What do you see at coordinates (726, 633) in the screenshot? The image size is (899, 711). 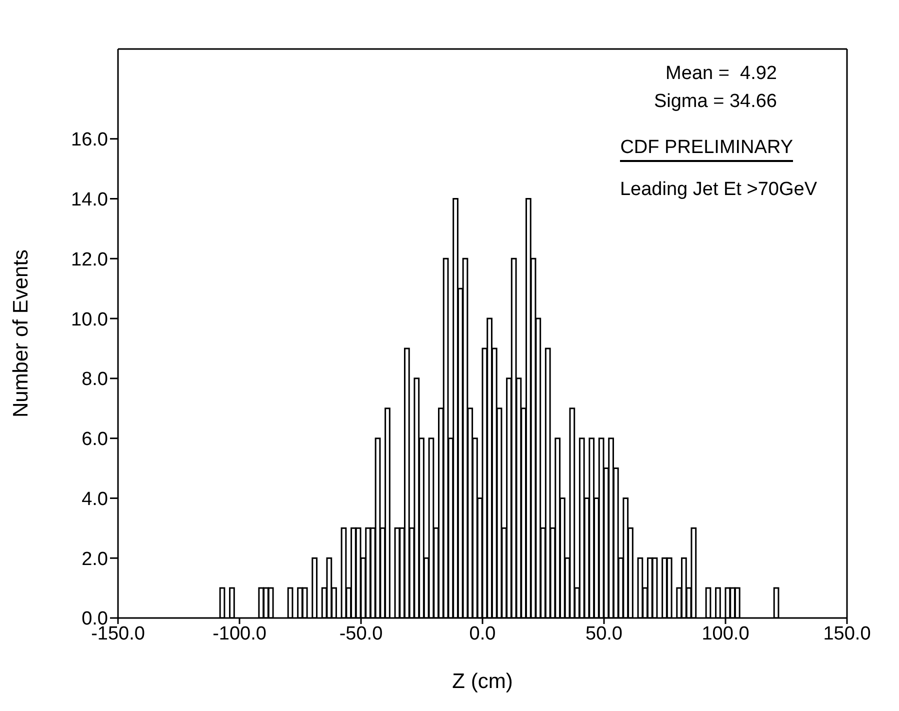 I see `x-tick-label: 100.0` at bounding box center [726, 633].